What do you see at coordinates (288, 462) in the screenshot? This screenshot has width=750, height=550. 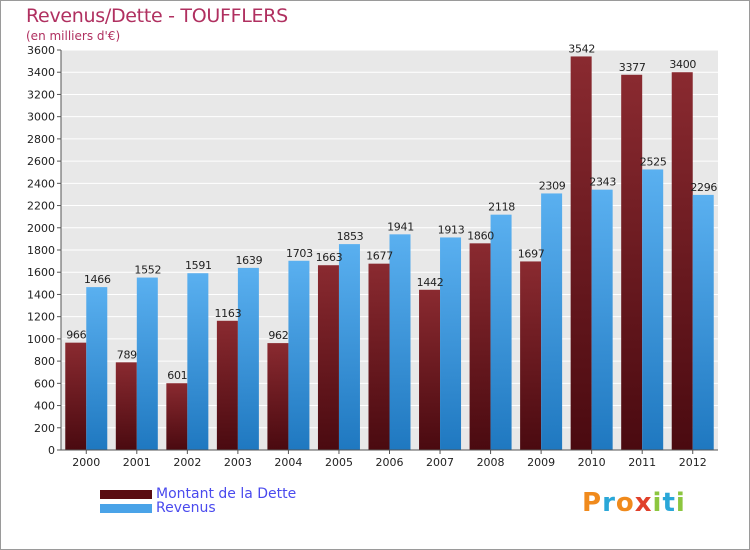 I see `x-tick-label: 2004` at bounding box center [288, 462].